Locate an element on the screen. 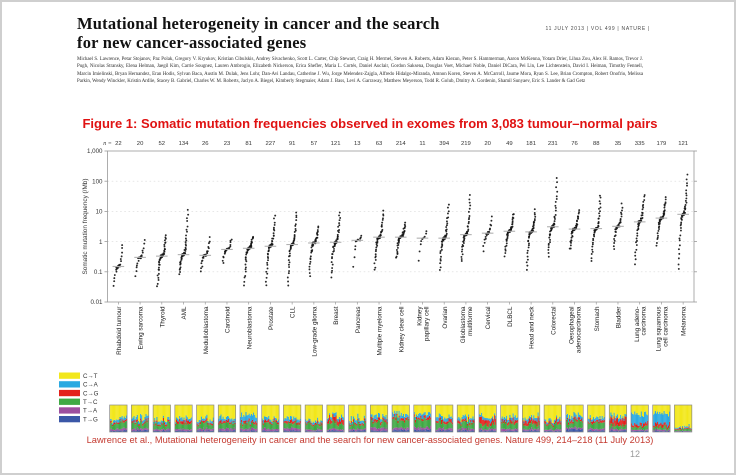 Image resolution: width=736 pixels, height=475 pixels. cancer-type-label: DLBCL is located at coordinates (510, 316).